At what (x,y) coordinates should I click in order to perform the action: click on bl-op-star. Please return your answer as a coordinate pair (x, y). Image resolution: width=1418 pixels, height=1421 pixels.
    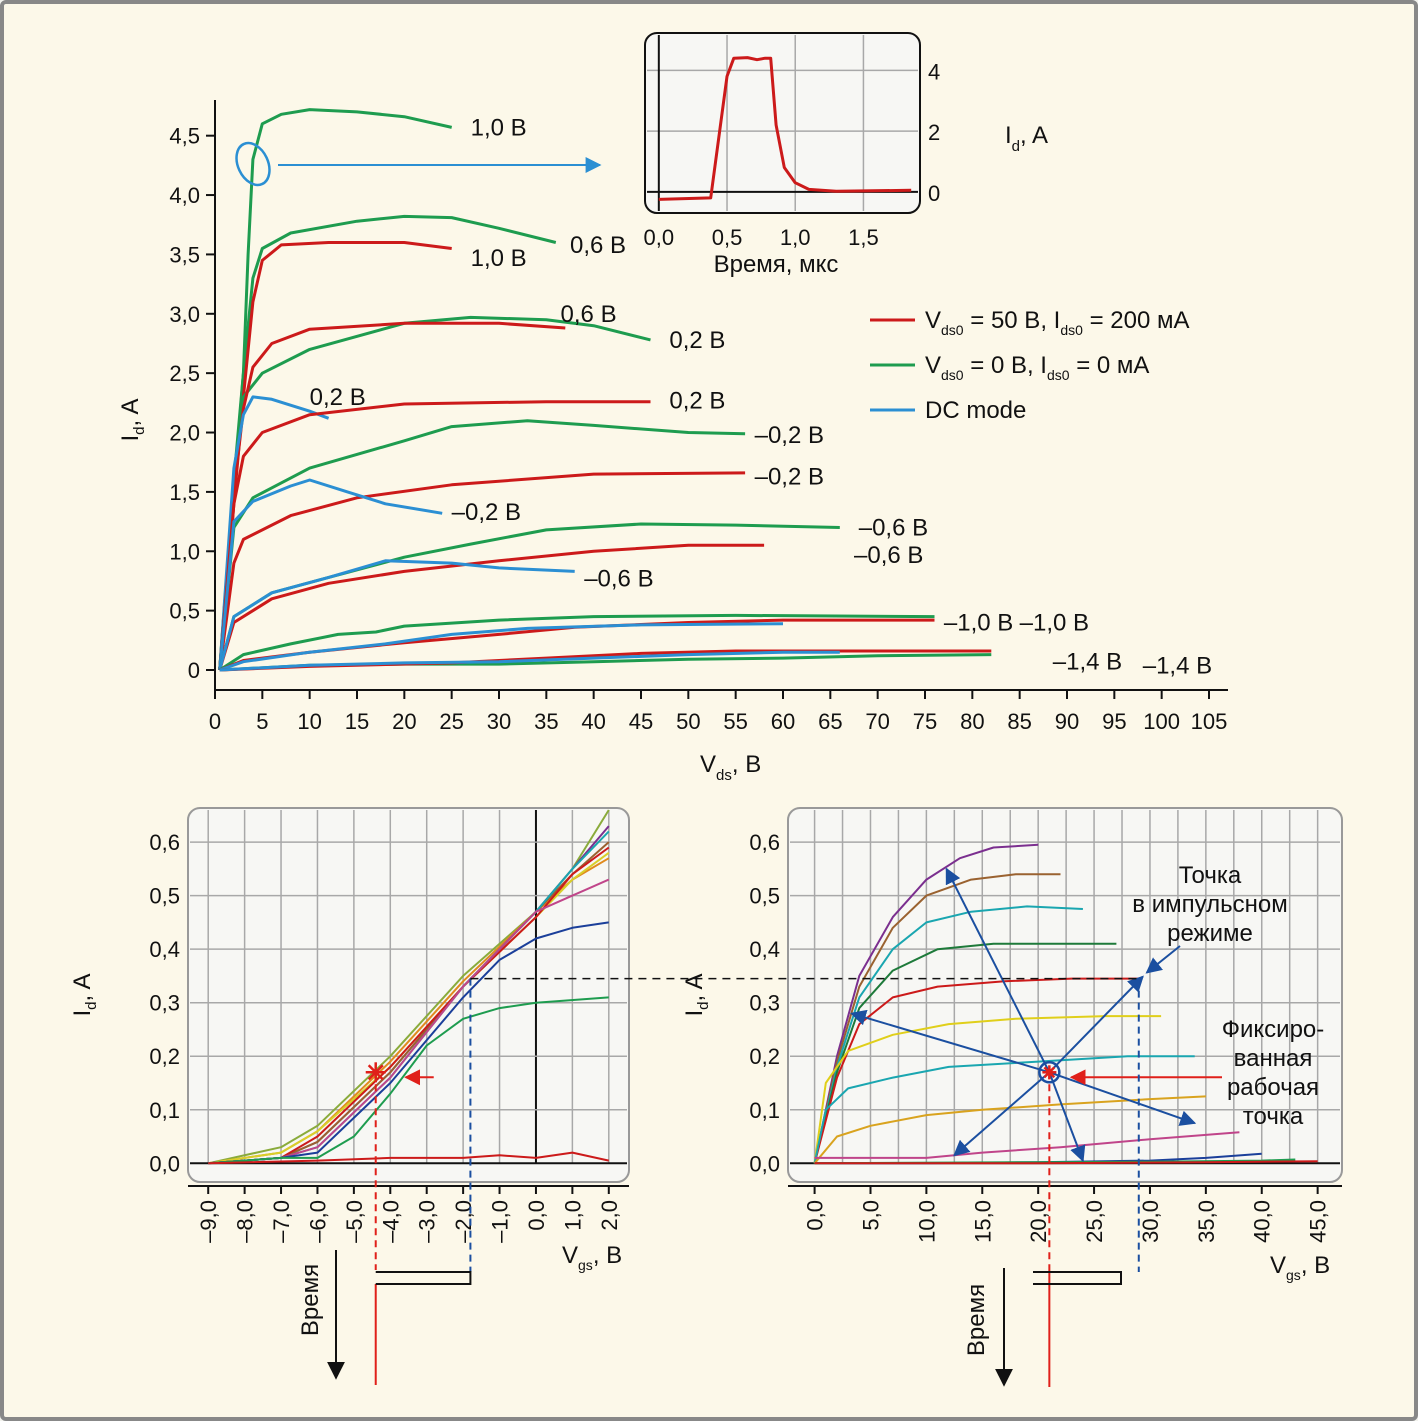
    Looking at the image, I should click on (375, 1072).